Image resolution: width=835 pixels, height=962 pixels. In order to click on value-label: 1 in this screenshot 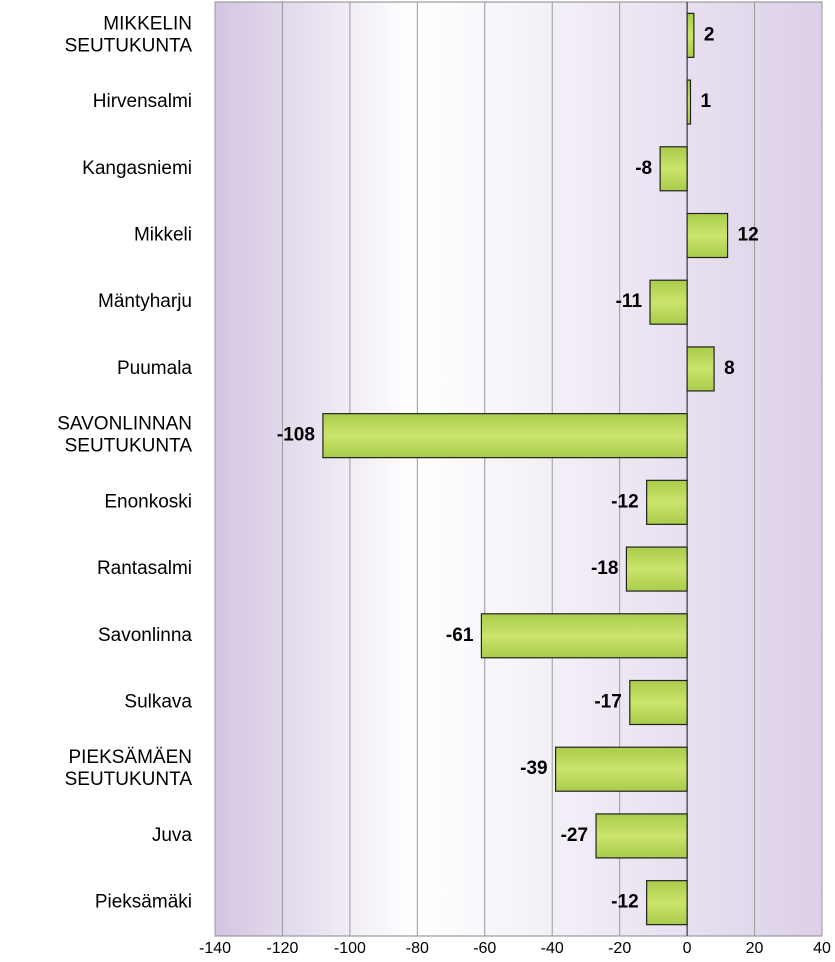, I will do `click(705, 101)`.